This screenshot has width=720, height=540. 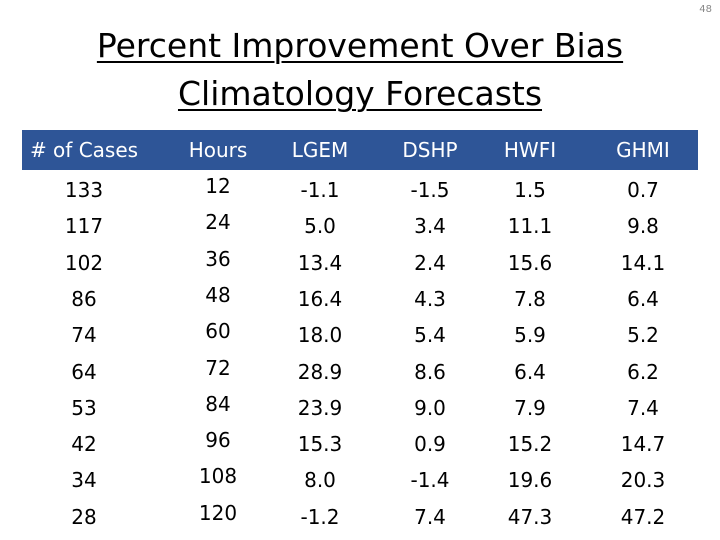 What do you see at coordinates (530, 226) in the screenshot?
I see `table-cell: 11.1` at bounding box center [530, 226].